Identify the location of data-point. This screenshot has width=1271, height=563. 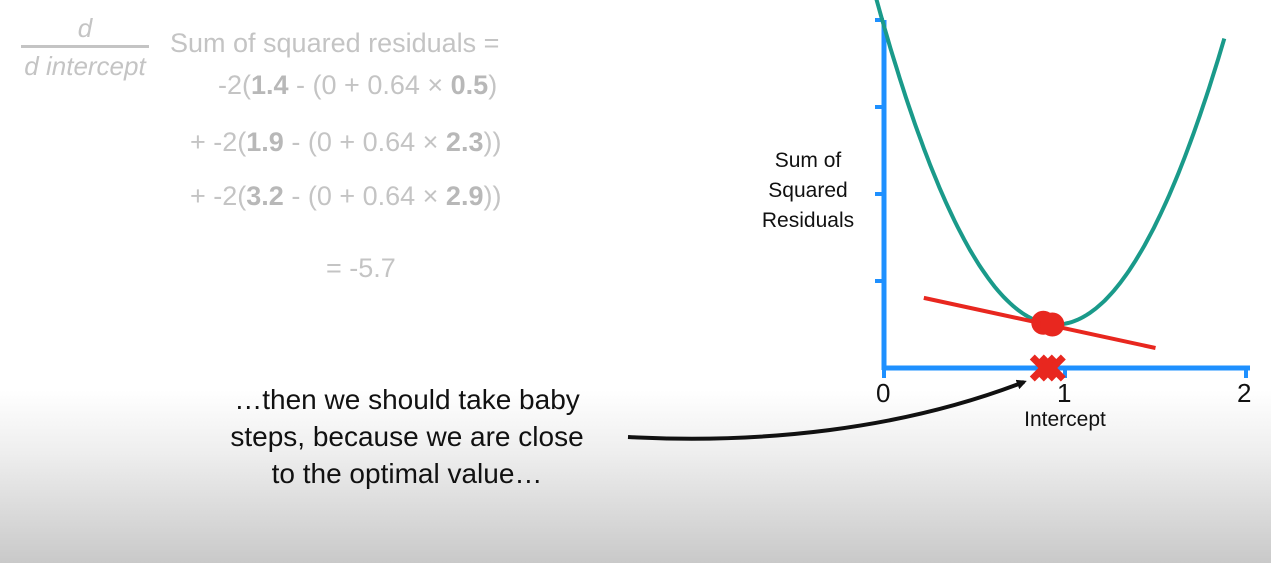
(1052, 324).